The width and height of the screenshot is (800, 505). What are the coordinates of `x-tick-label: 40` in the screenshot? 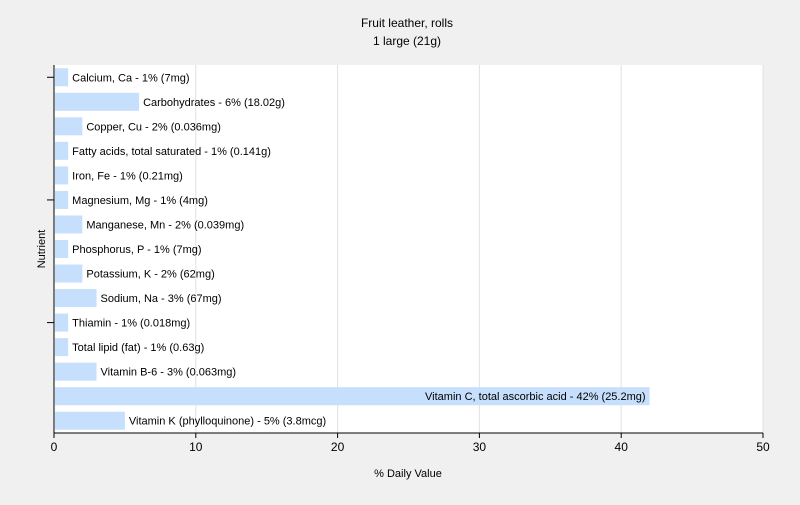 It's located at (622, 447).